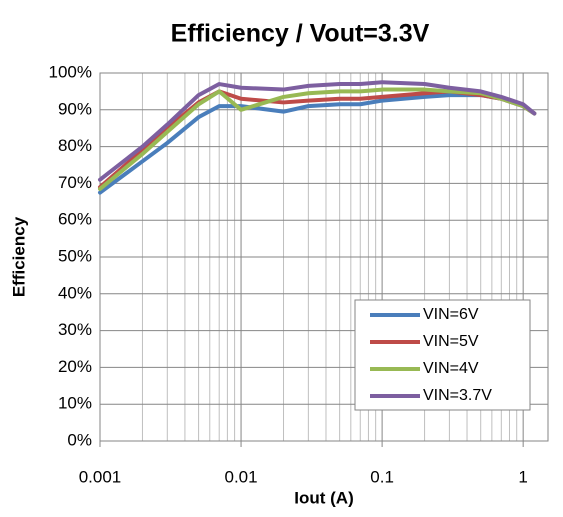 The width and height of the screenshot is (563, 517). I want to click on chart-title: Efficiency / Vout=3.3V, so click(300, 34).